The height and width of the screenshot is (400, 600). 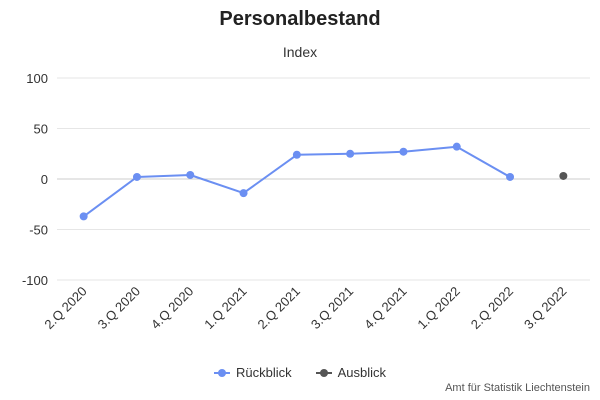 What do you see at coordinates (65, 308) in the screenshot?
I see `x-tick-label: 2.Q 2020` at bounding box center [65, 308].